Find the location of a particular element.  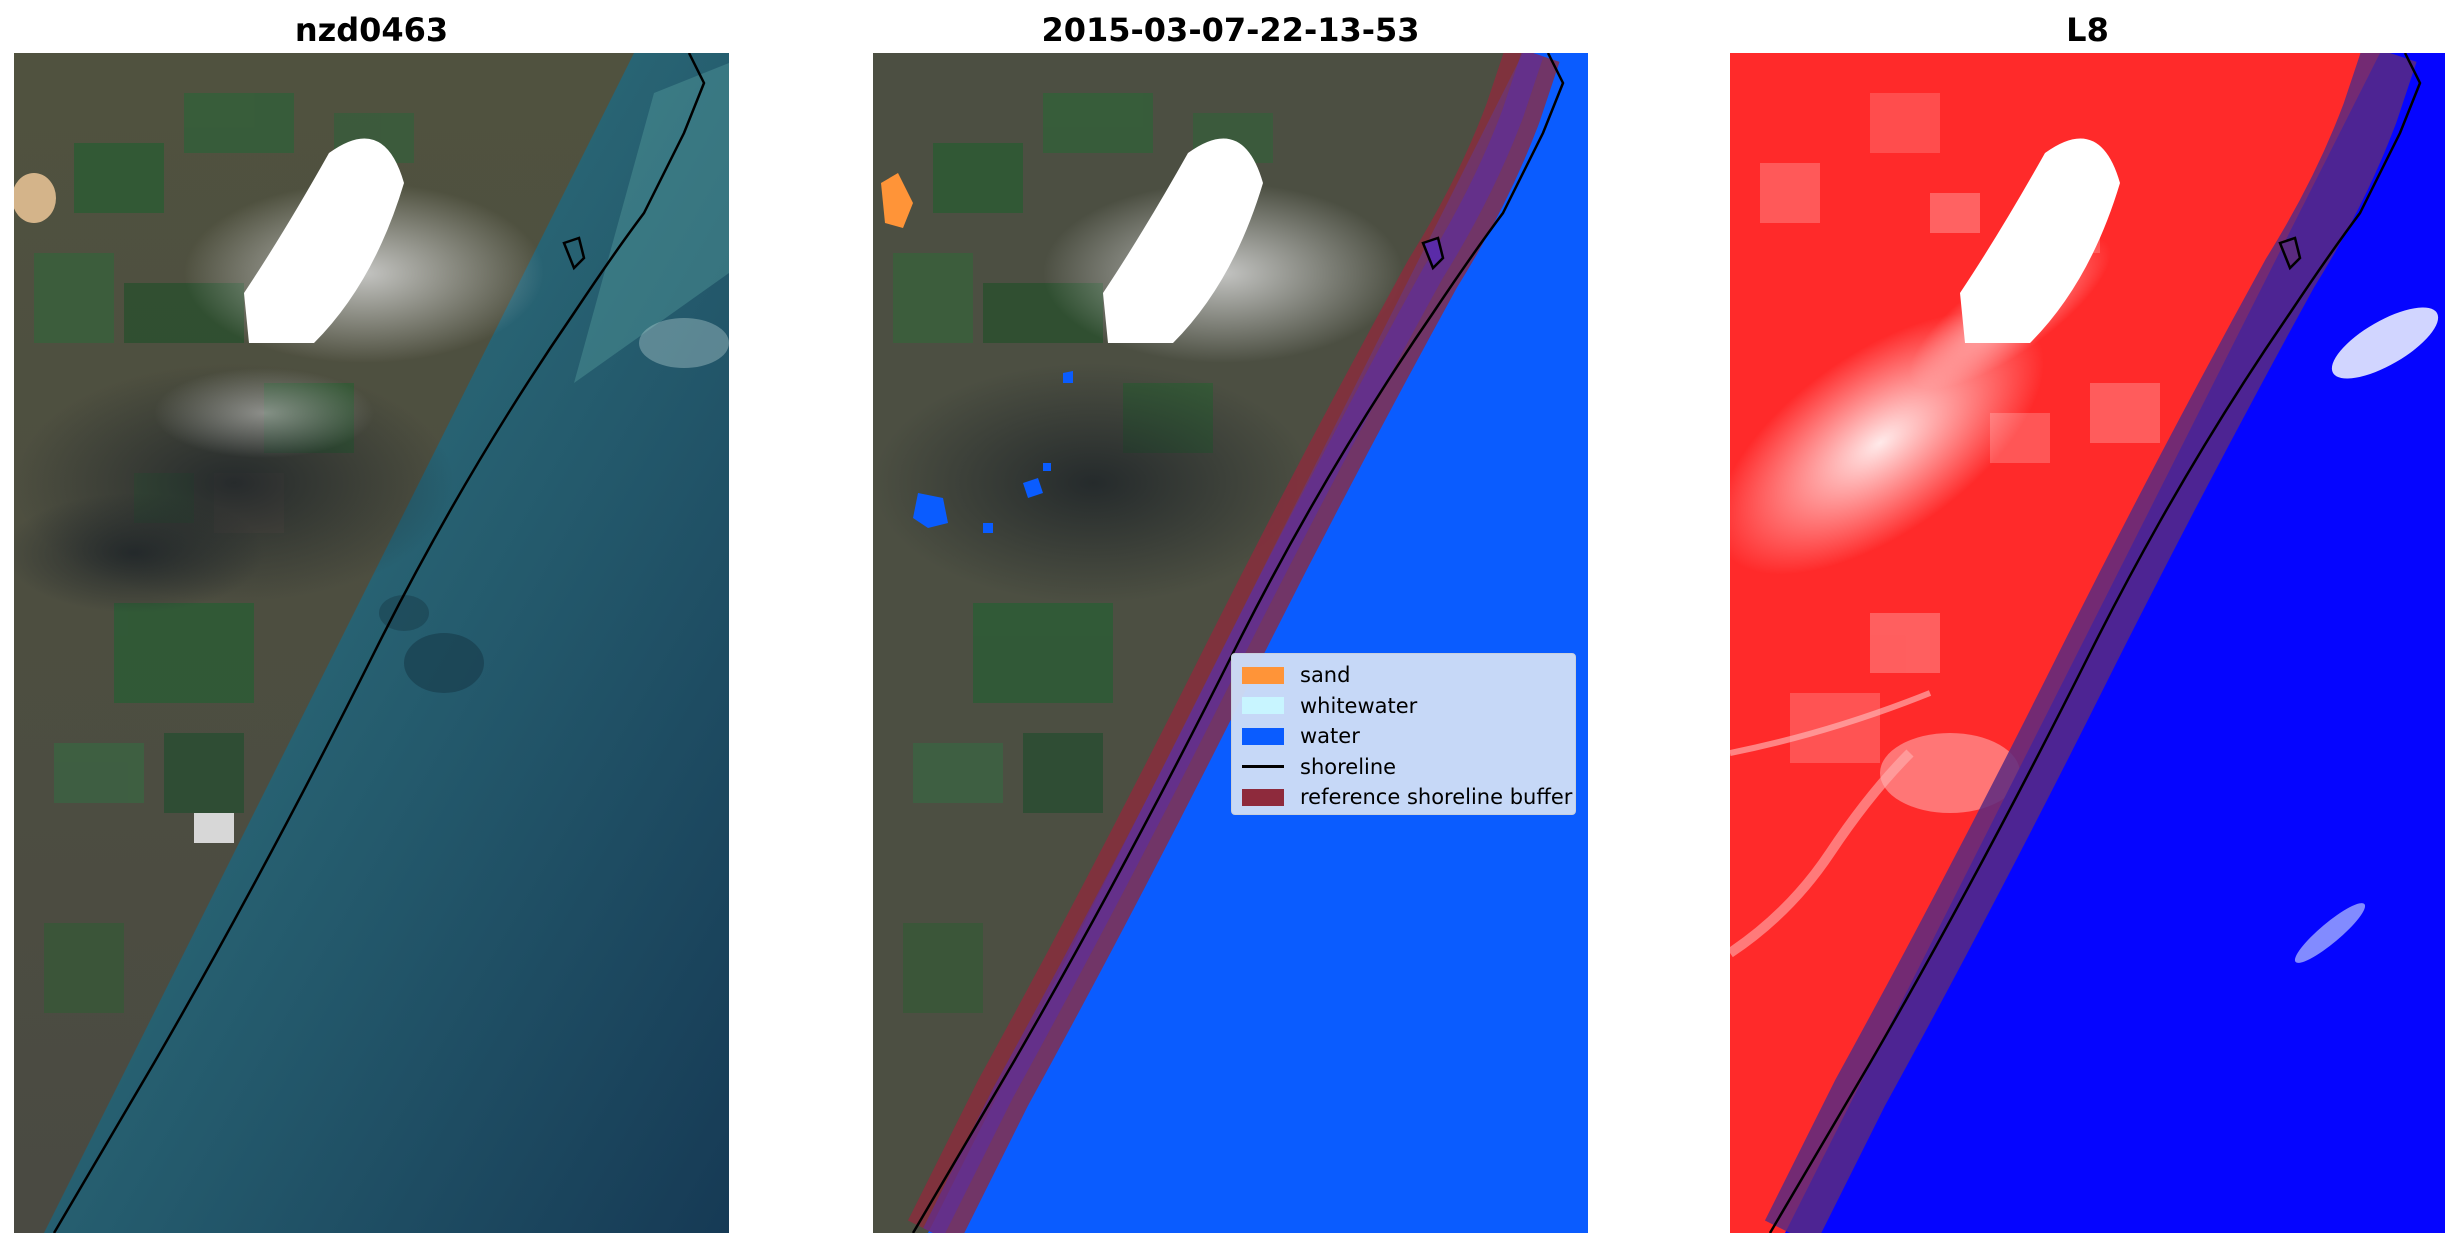

legend-item-sand: sand is located at coordinates (1403, 675).